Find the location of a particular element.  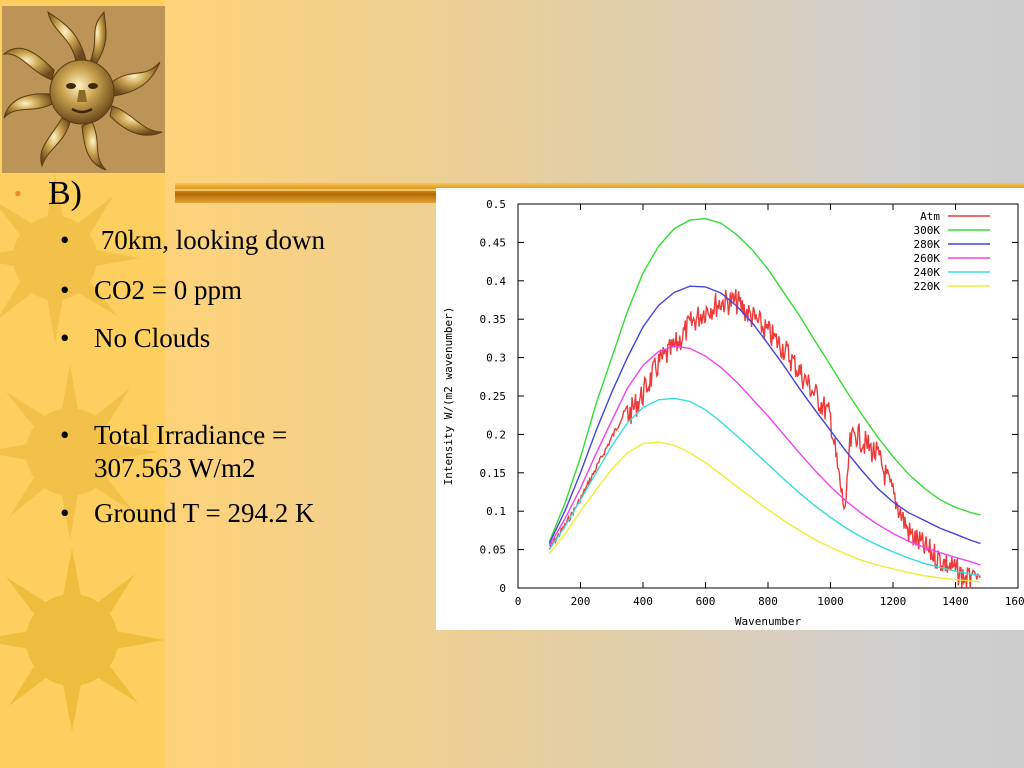

y-tick-label: 0.1 is located at coordinates (496, 511).